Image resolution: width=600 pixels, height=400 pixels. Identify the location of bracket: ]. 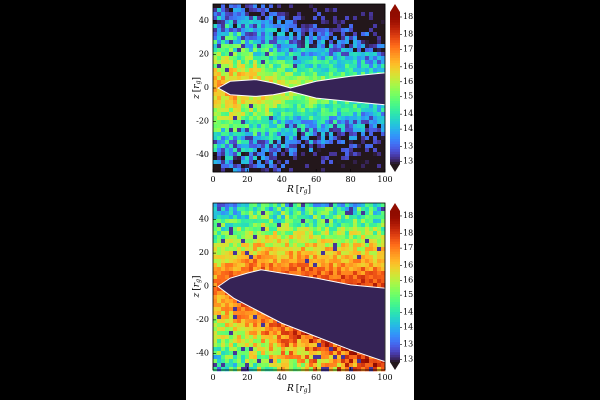
(309, 190).